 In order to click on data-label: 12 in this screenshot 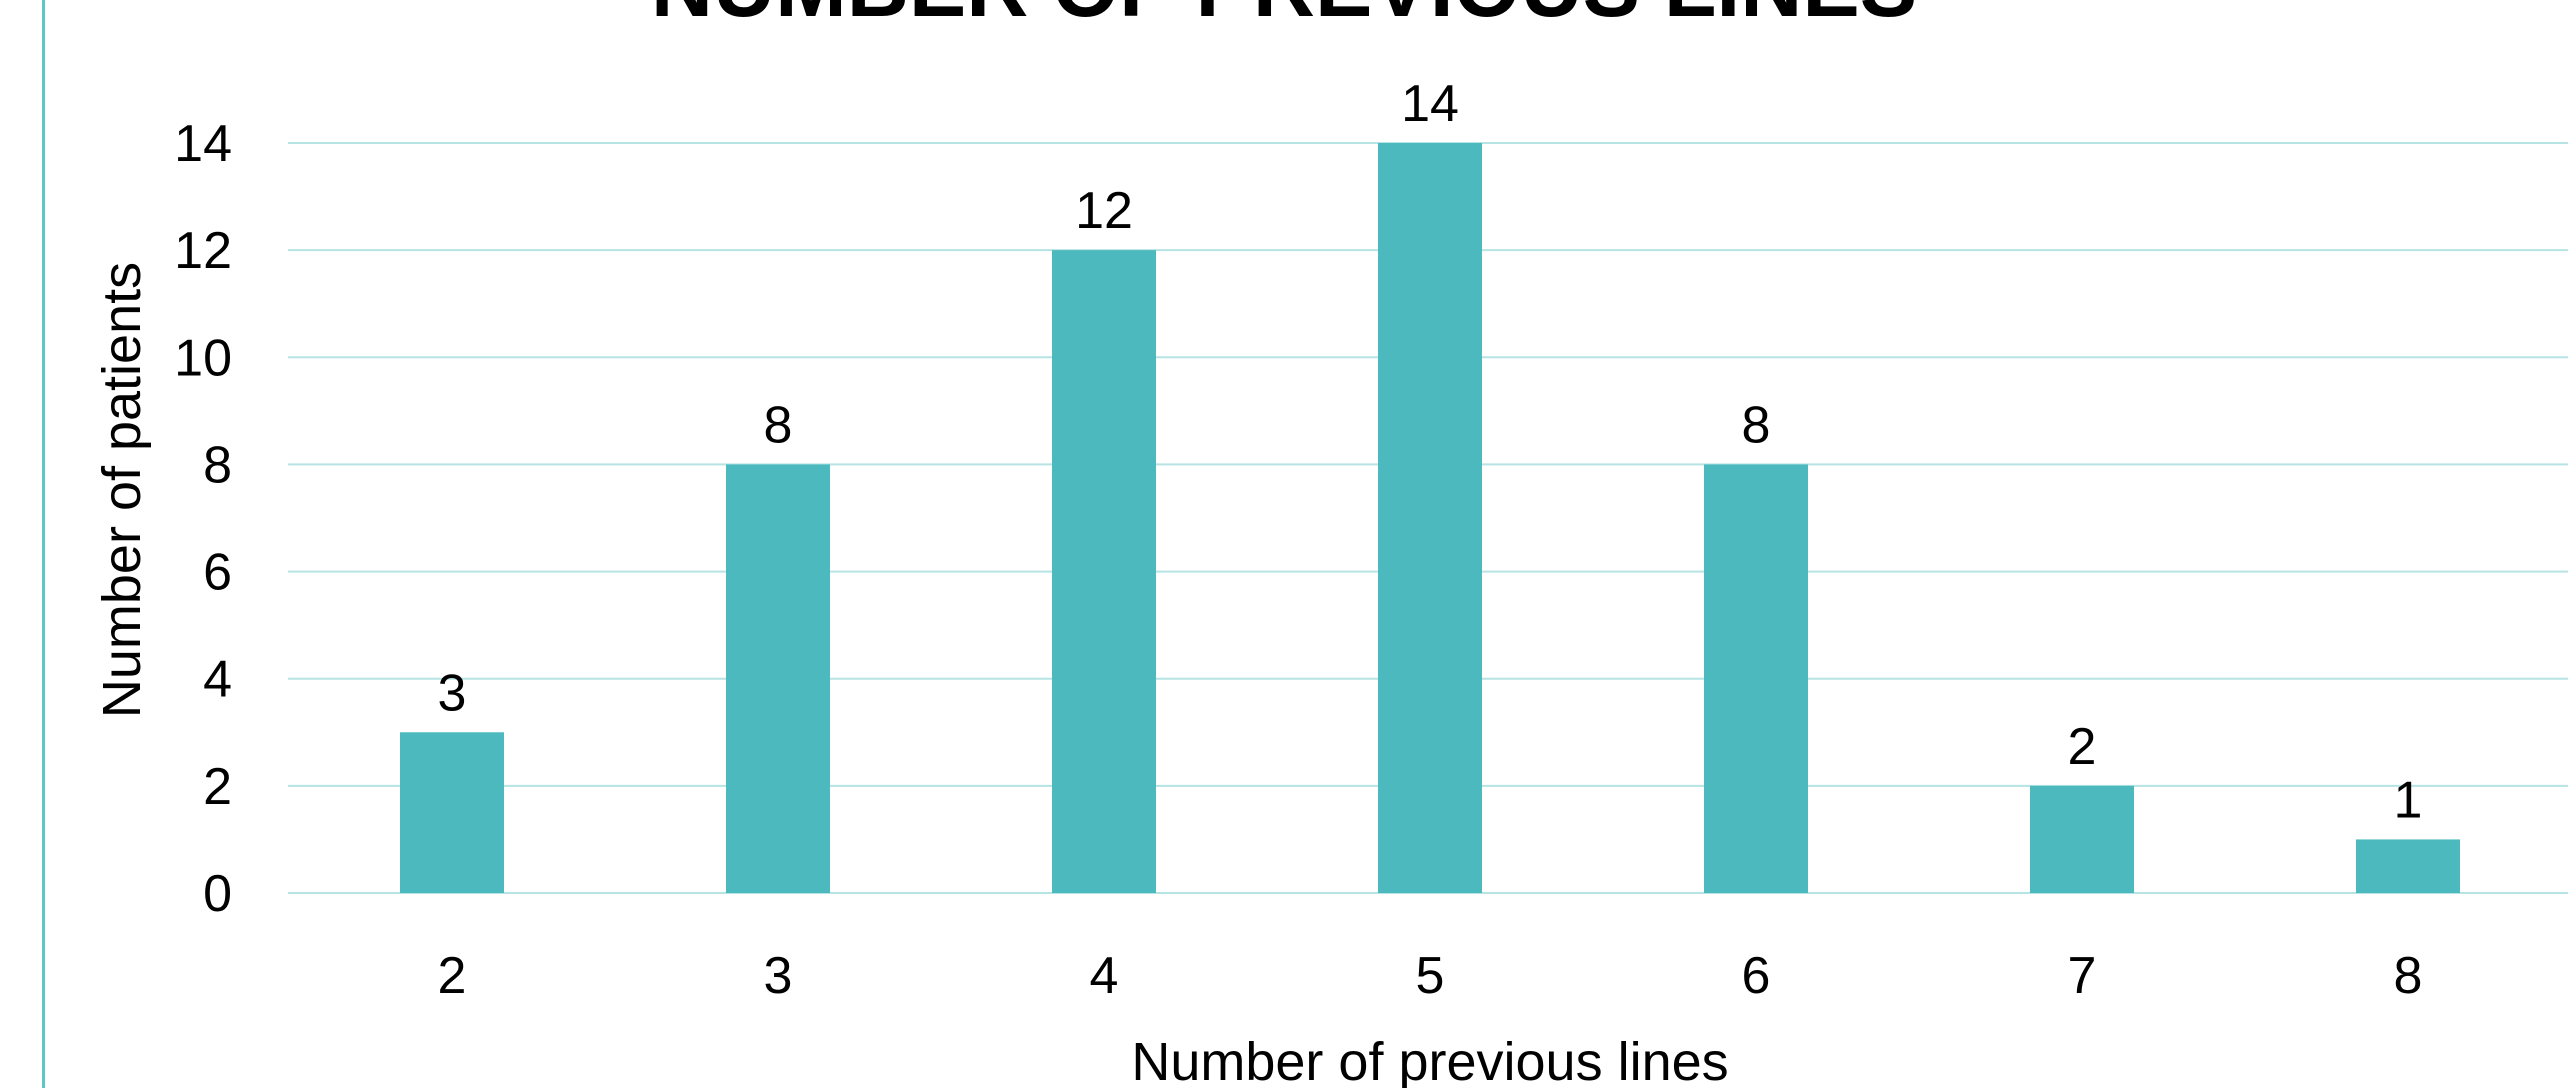, I will do `click(1104, 211)`.